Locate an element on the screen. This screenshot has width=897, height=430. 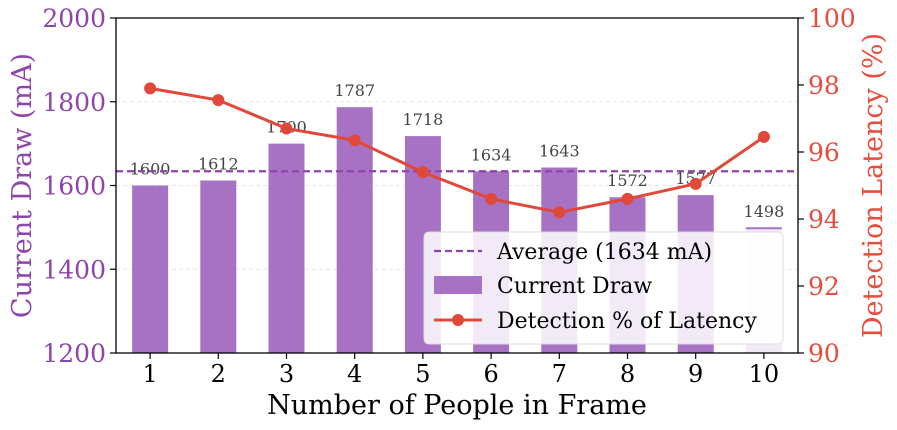
bar-value-label: 1643 is located at coordinates (559, 150).